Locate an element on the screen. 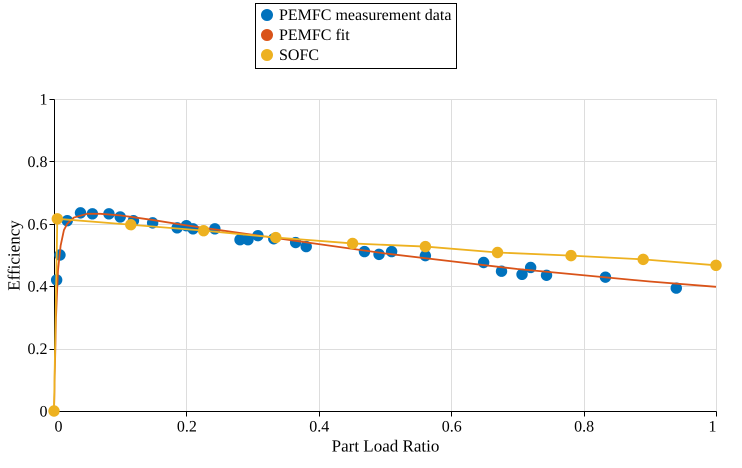 Image resolution: width=742 pixels, height=468 pixels. x-tick-label: 0 is located at coordinates (58, 427).